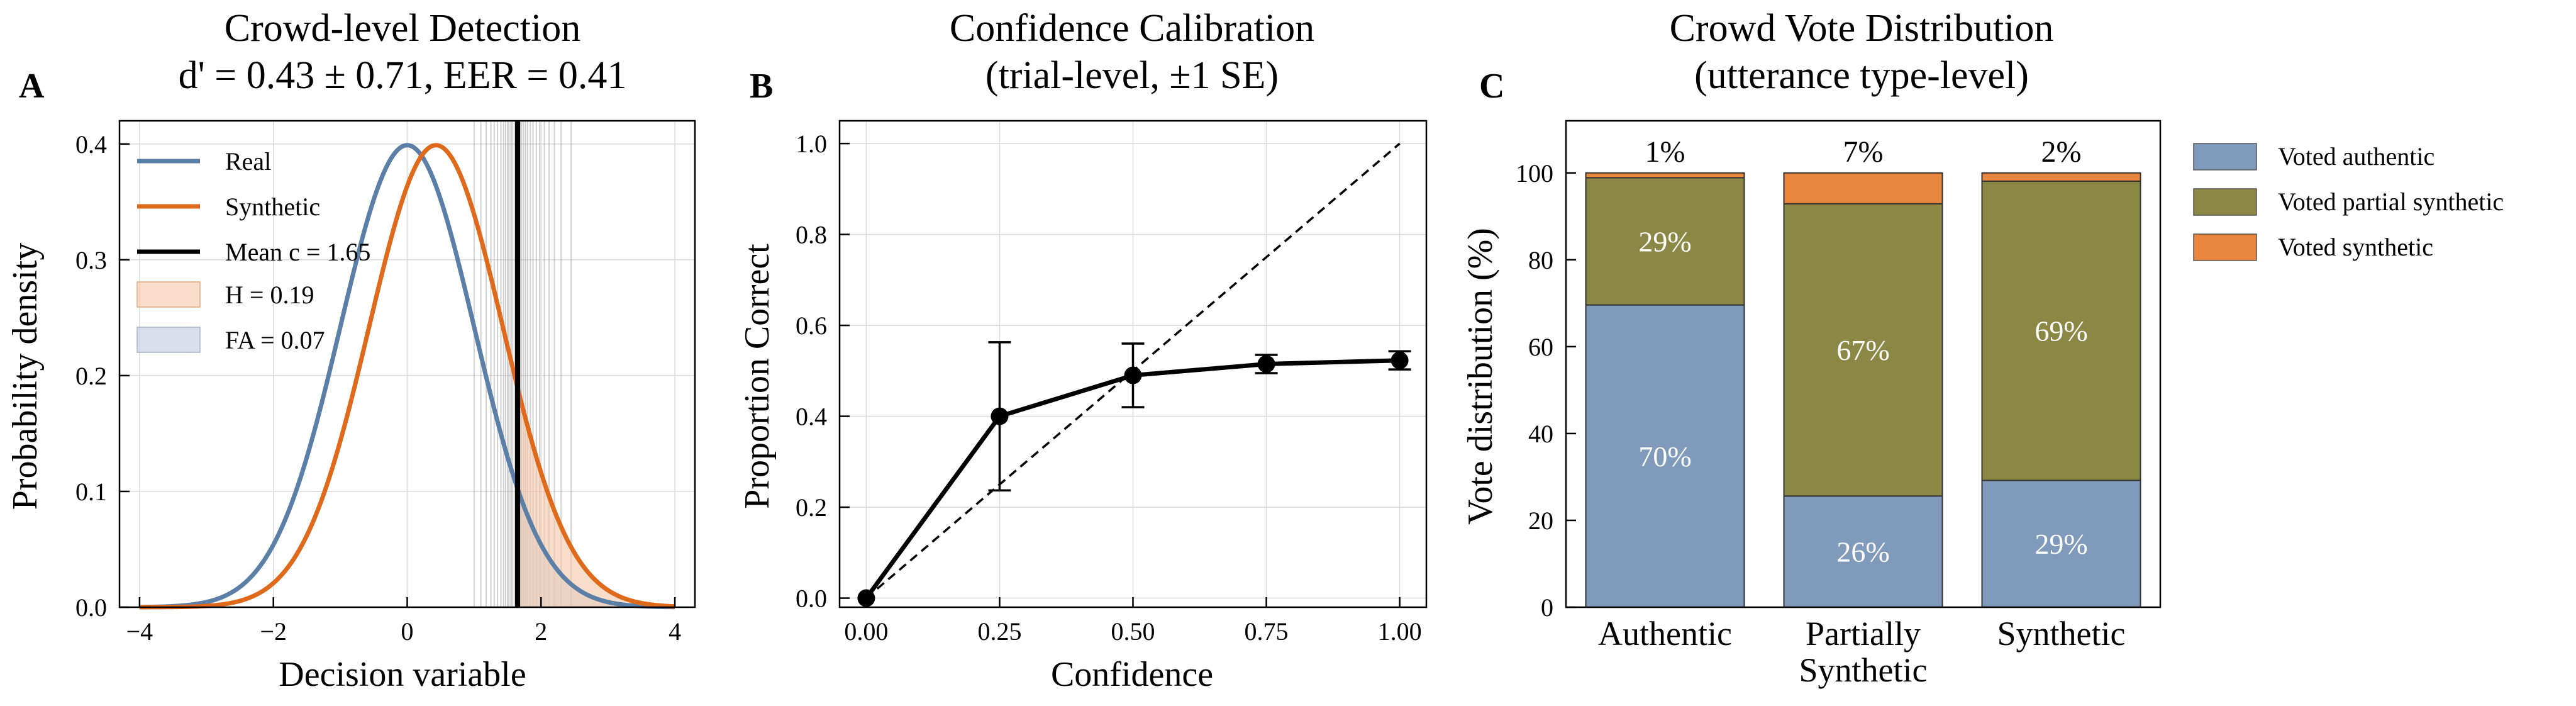 The width and height of the screenshot is (2576, 706). What do you see at coordinates (1861, 75) in the screenshot?
I see `panel-c-title-line-2: (utterance type-level)` at bounding box center [1861, 75].